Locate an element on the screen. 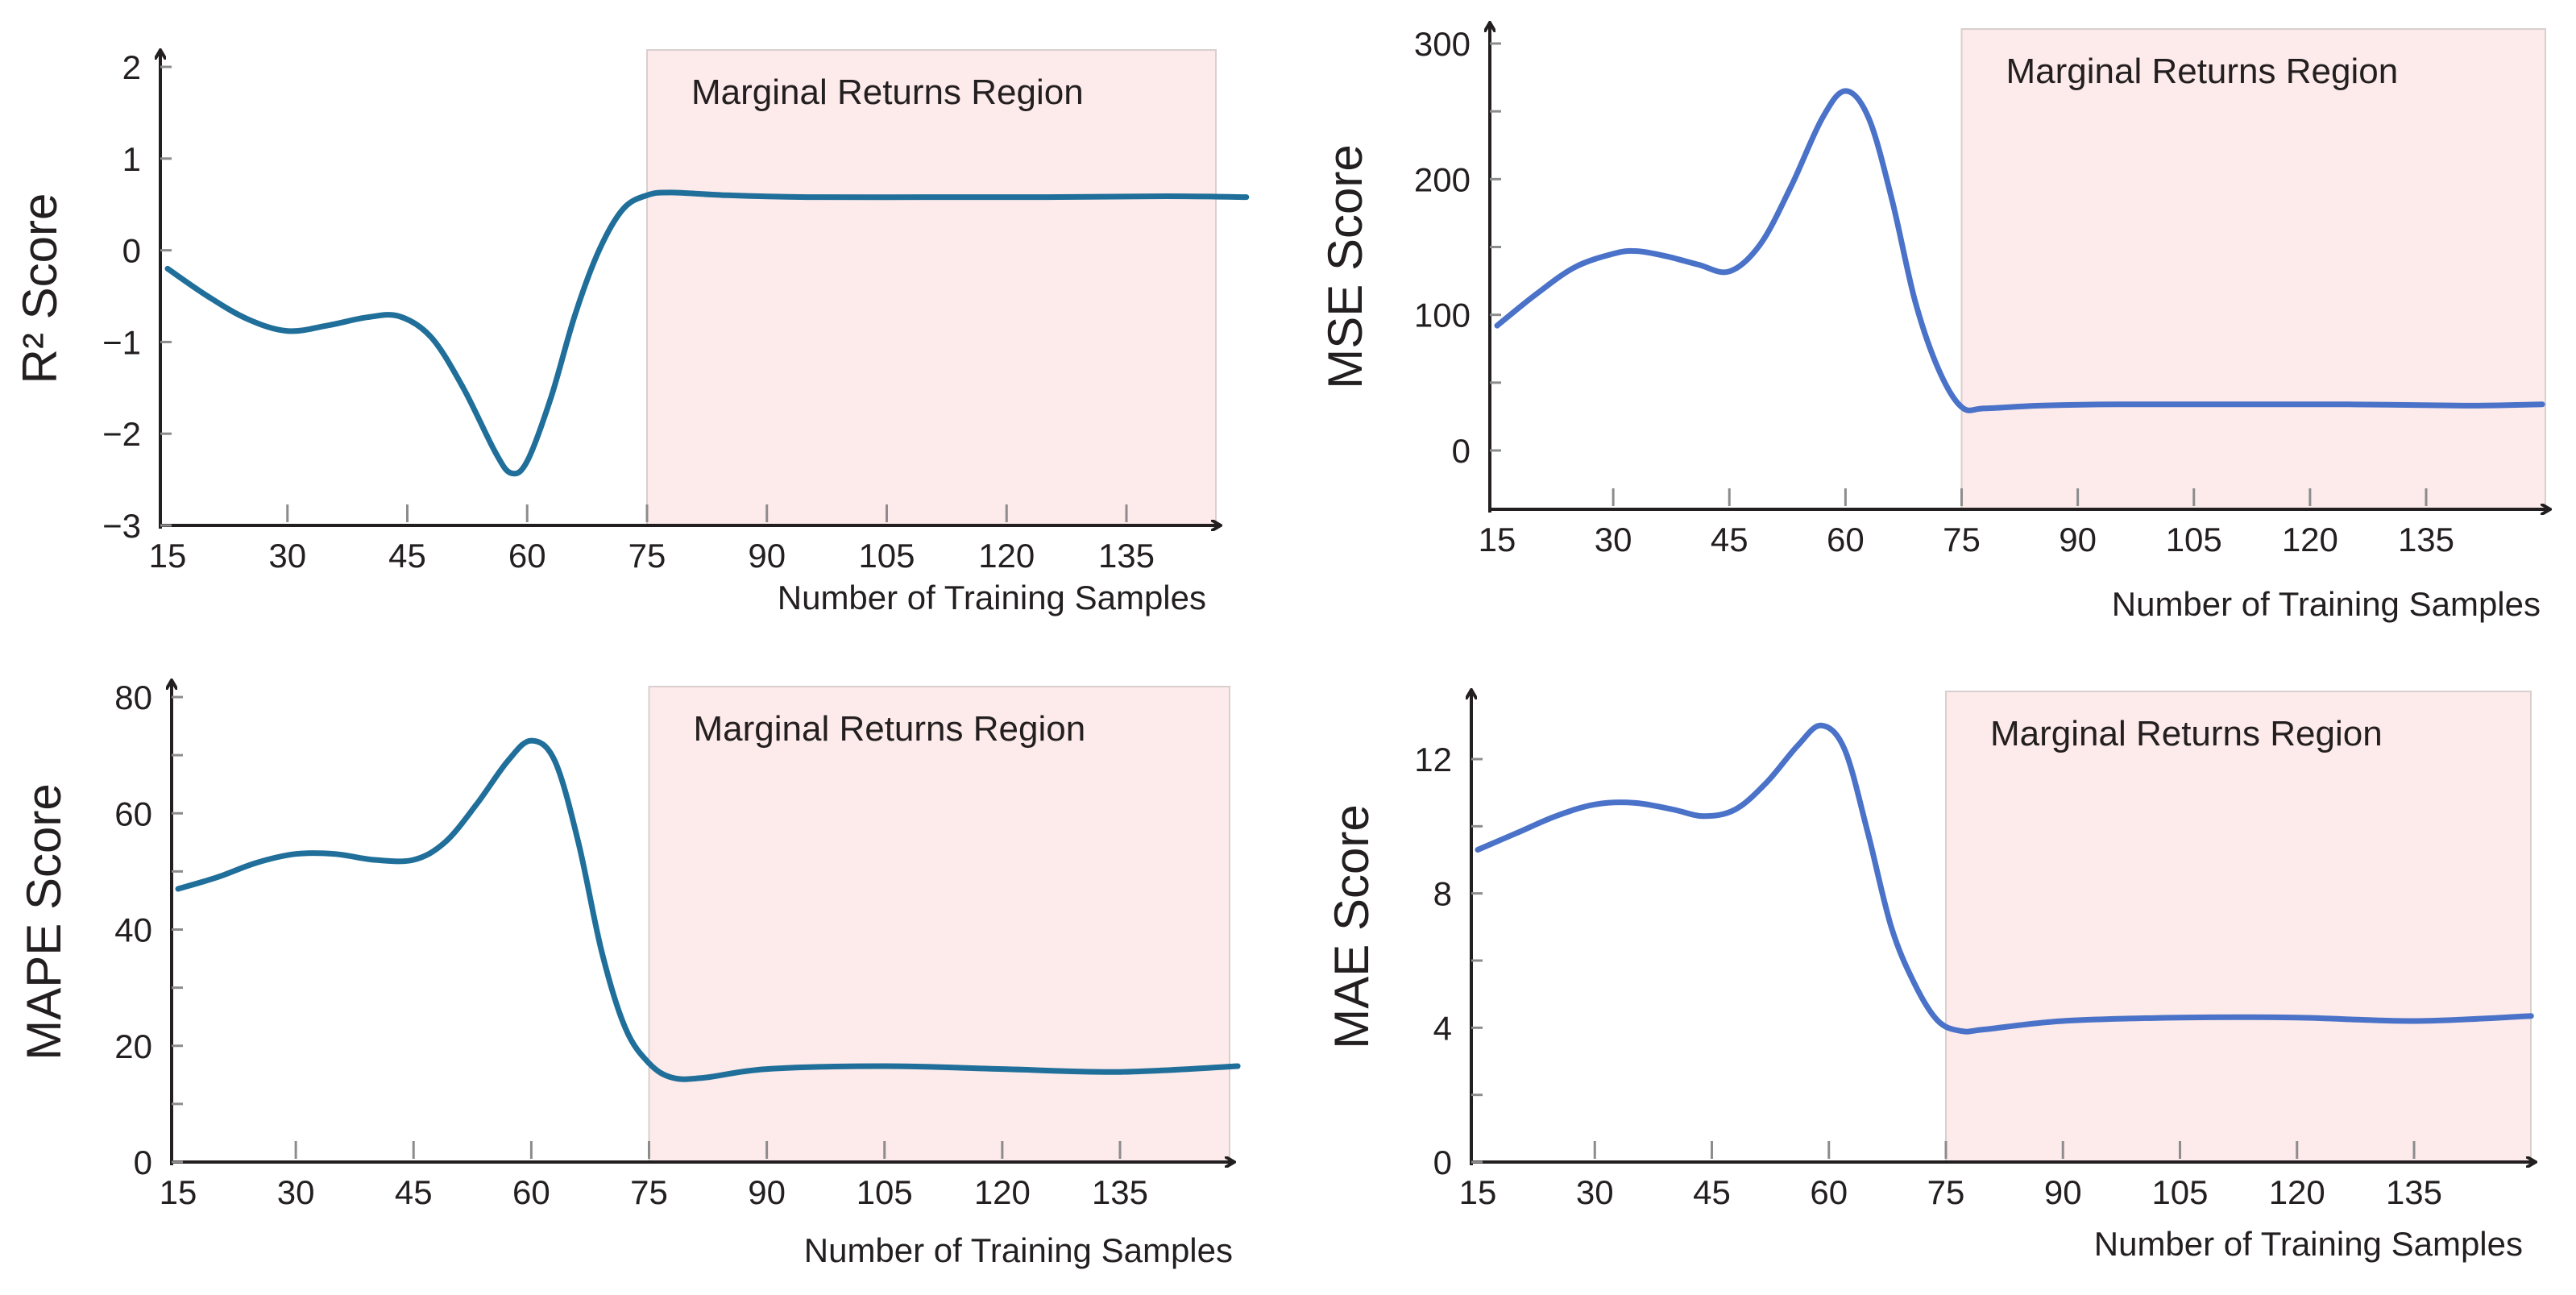  y-tick-label: −2 is located at coordinates (122, 434).